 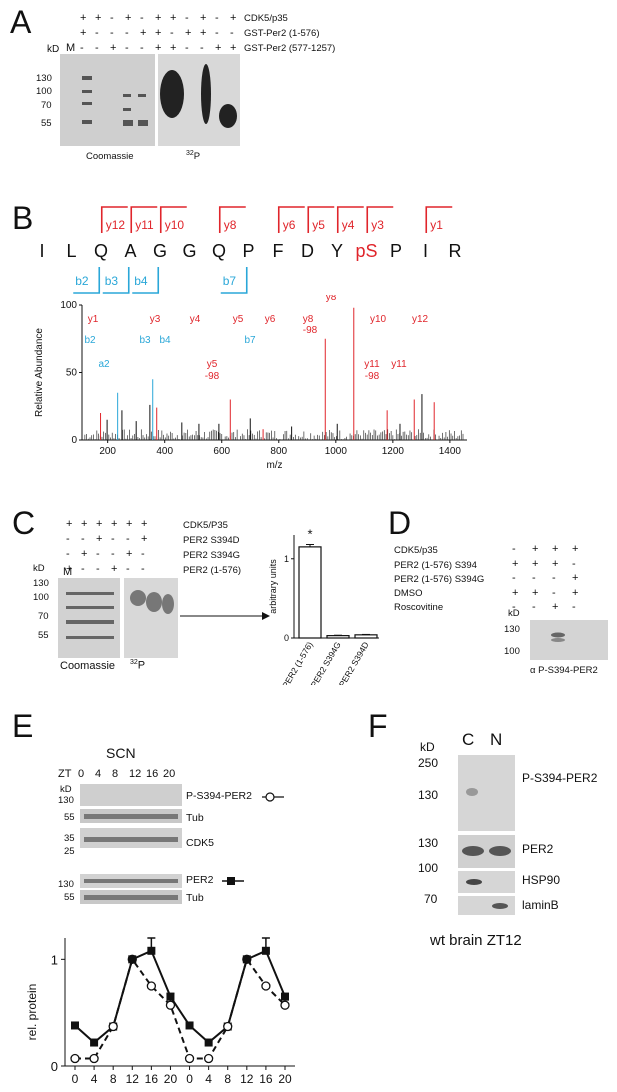 What do you see at coordinates (24, 523) in the screenshot?
I see `panel-letter-c: C` at bounding box center [24, 523].